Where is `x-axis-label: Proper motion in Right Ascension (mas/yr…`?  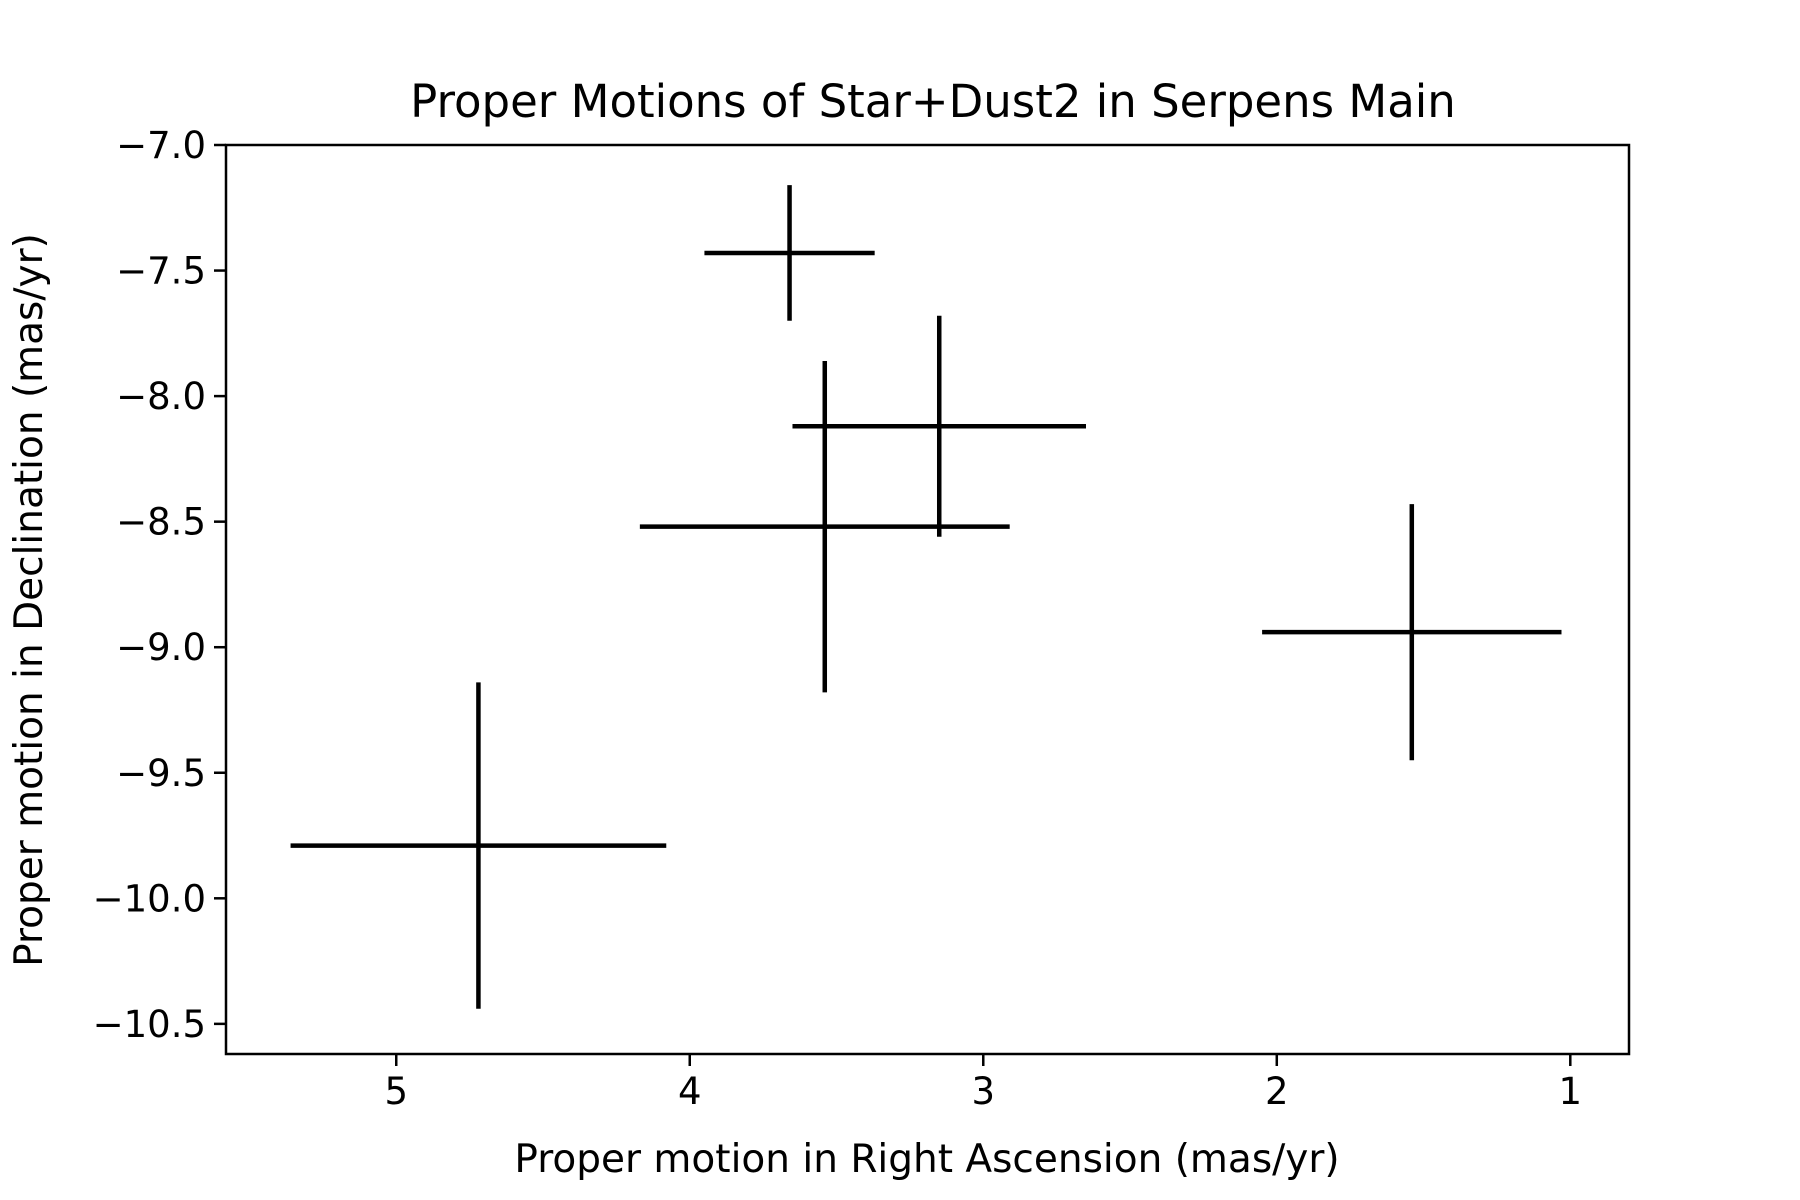
x-axis-label: Proper motion in Right Ascension (mas/yr… is located at coordinates (926, 1159).